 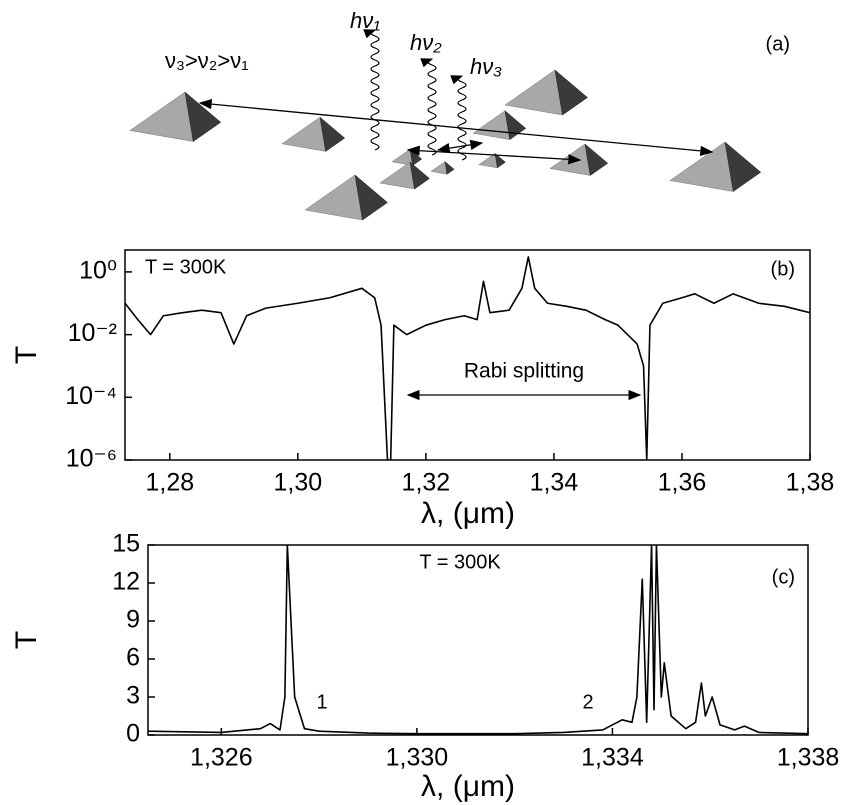 I want to click on x-tick-label: 1,32, so click(x=426, y=483).